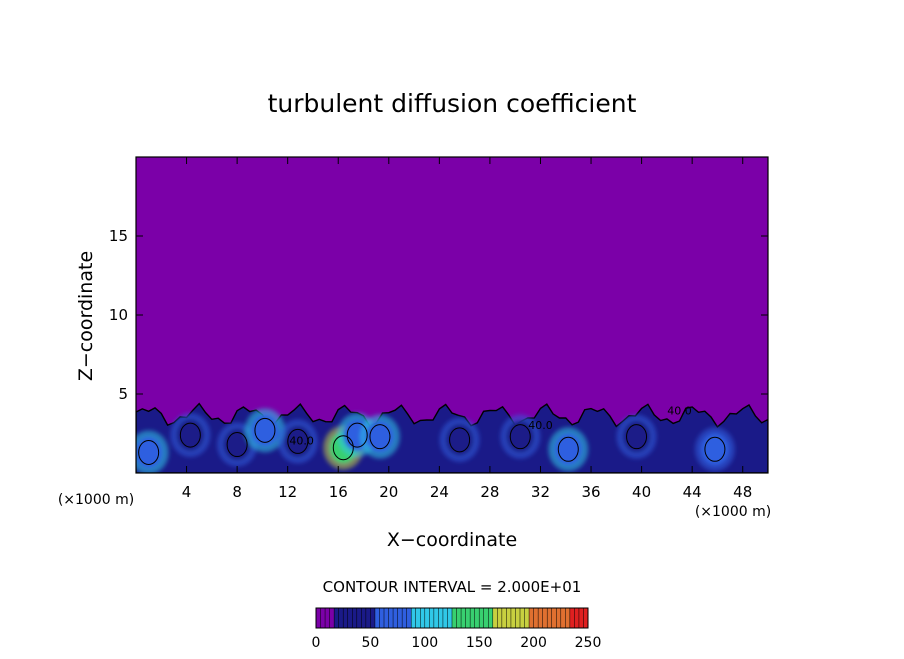 Image resolution: width=904 pixels, height=659 pixels. What do you see at coordinates (489, 492) in the screenshot?
I see `x-tick-label: 28` at bounding box center [489, 492].